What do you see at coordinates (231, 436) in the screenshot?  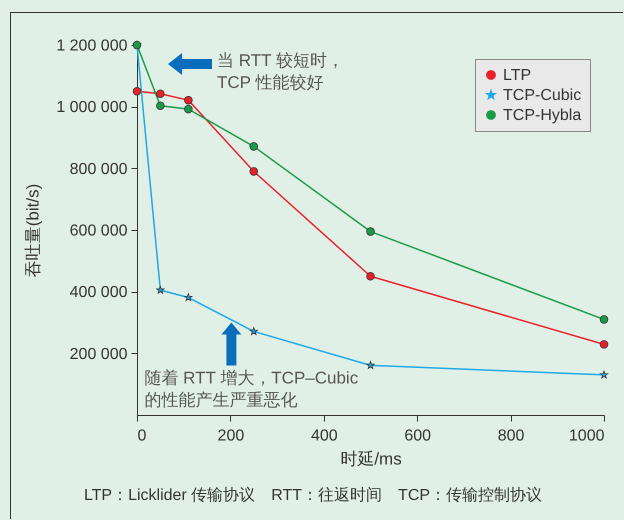 I see `x-tick-label: 200` at bounding box center [231, 436].